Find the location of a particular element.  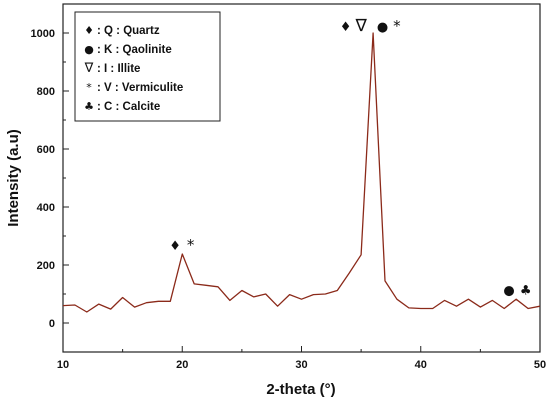

x-tick-label: 50 is located at coordinates (540, 365).